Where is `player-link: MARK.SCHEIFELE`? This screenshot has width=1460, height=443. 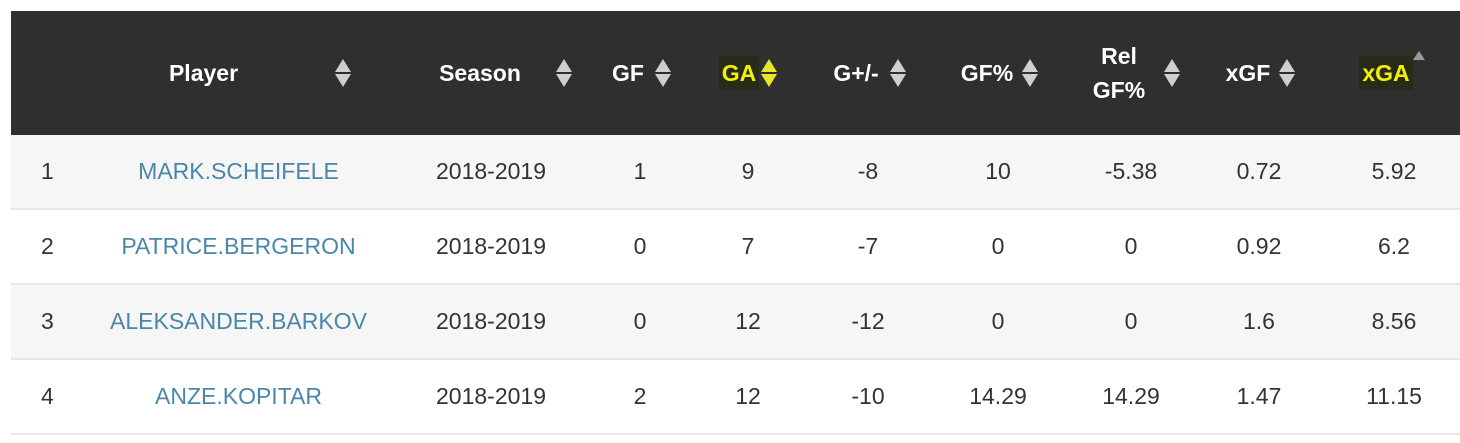 player-link: MARK.SCHEIFELE is located at coordinates (238, 171).